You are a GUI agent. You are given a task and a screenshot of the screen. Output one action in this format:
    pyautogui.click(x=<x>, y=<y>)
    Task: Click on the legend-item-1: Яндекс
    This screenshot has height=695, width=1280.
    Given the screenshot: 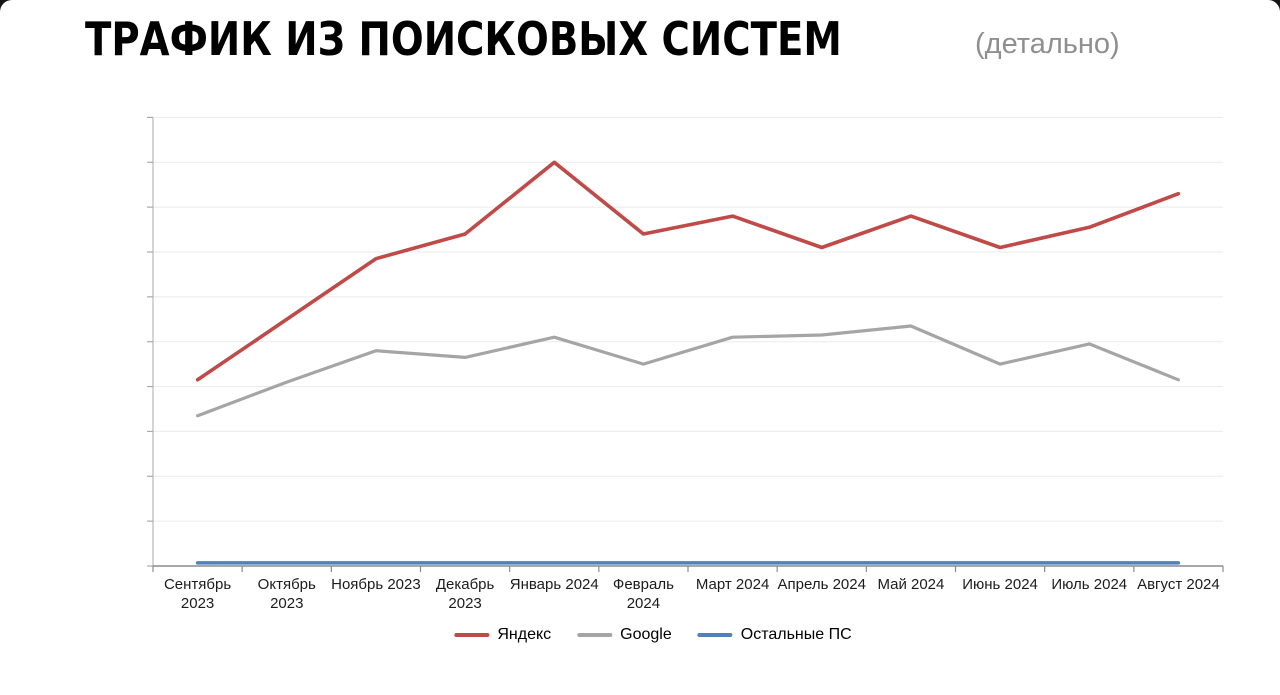 What is the action you would take?
    pyautogui.click(x=502, y=635)
    